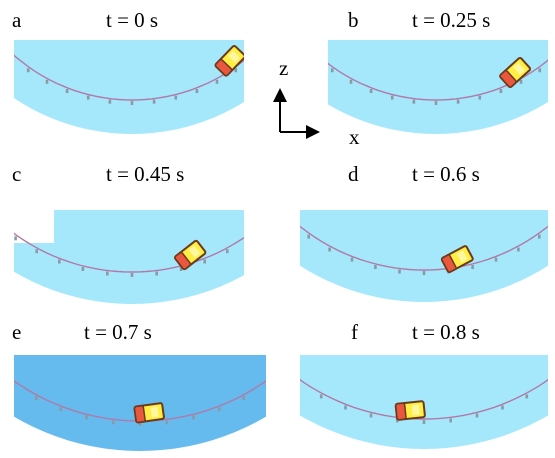 Image resolution: width=555 pixels, height=458 pixels. What do you see at coordinates (313, 132) in the screenshot?
I see `x-arrowhead-icon` at bounding box center [313, 132].